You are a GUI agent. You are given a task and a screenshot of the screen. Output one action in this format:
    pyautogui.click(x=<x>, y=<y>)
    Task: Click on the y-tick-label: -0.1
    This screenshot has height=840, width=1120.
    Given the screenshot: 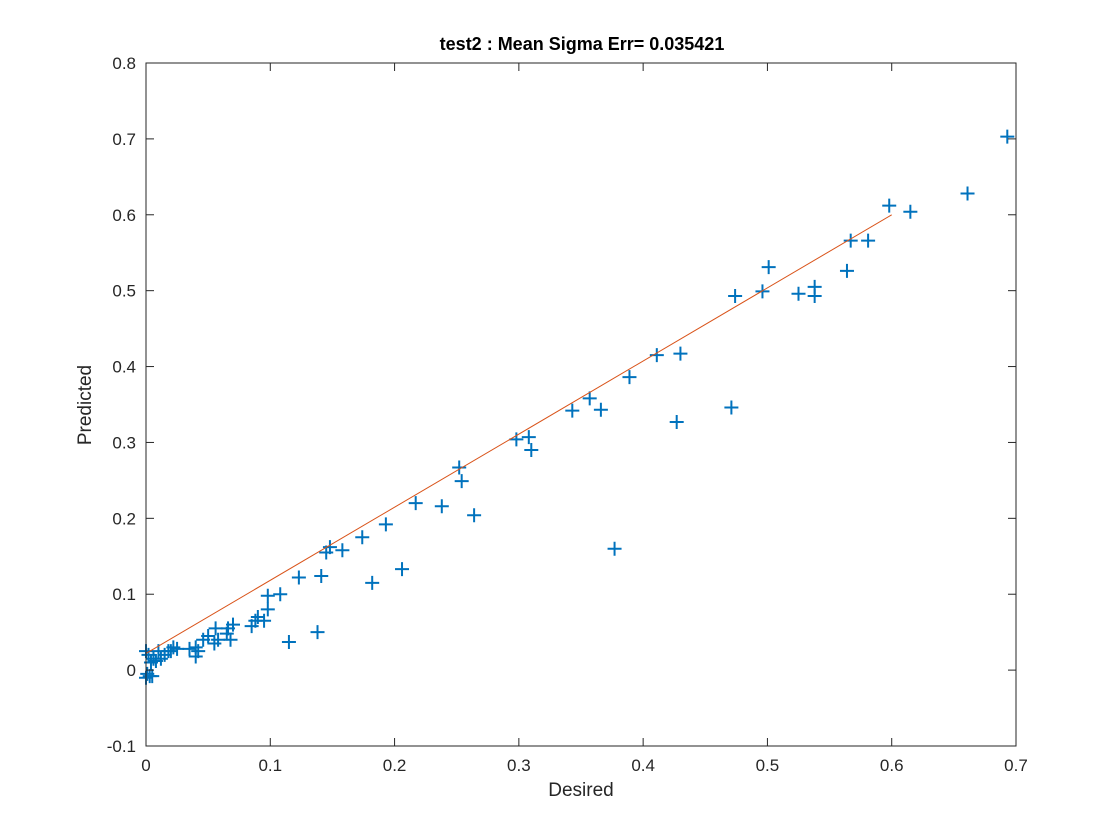 What is the action you would take?
    pyautogui.click(x=121, y=746)
    